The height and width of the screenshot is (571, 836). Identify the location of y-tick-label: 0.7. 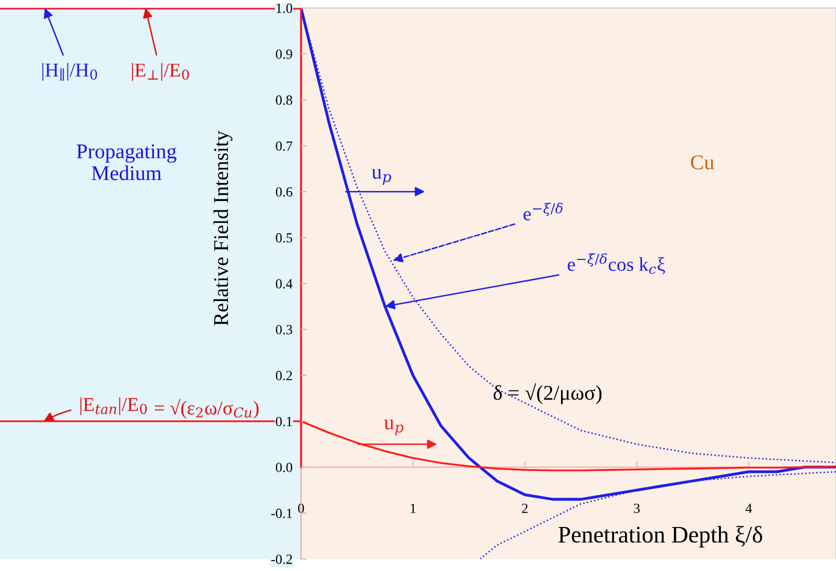
(284, 146).